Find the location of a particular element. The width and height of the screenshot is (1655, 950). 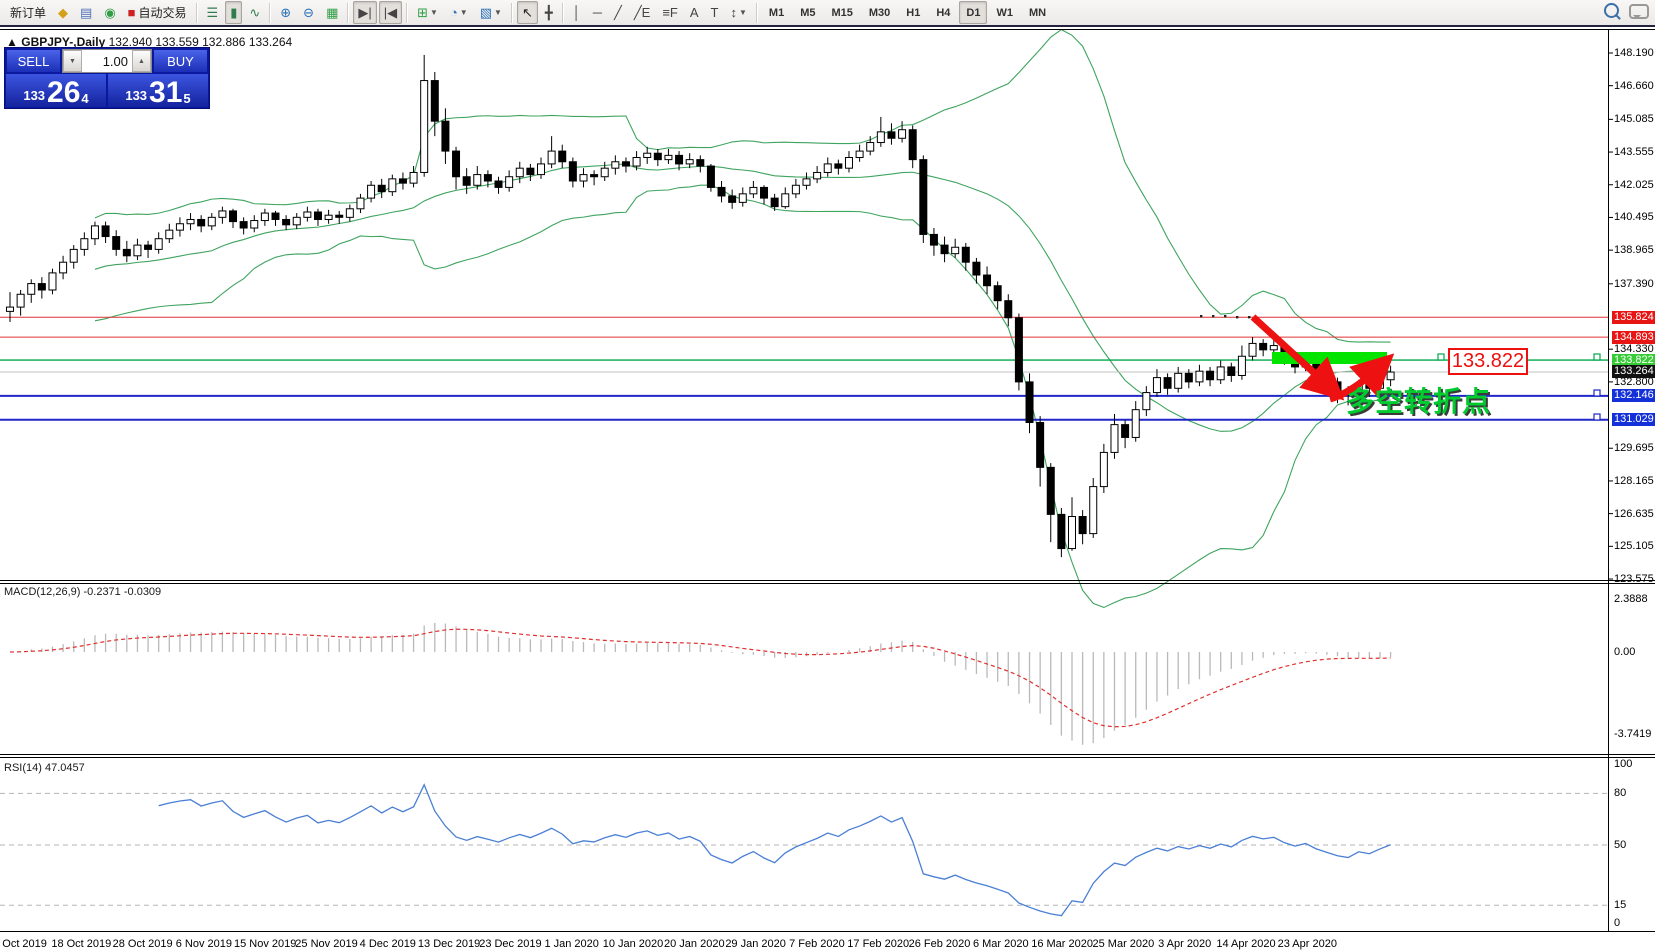

cursor-icon: ↖ is located at coordinates (527, 12).